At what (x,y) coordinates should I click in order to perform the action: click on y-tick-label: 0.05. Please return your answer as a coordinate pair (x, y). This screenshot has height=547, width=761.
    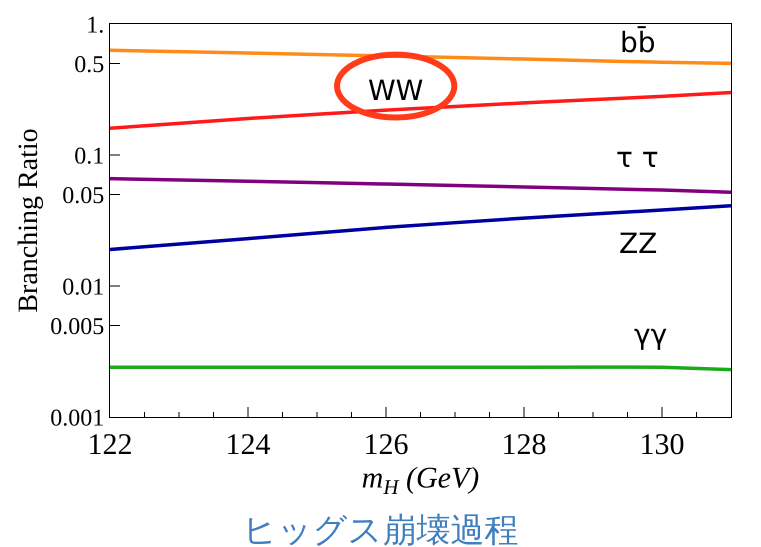
    Looking at the image, I should click on (83, 195).